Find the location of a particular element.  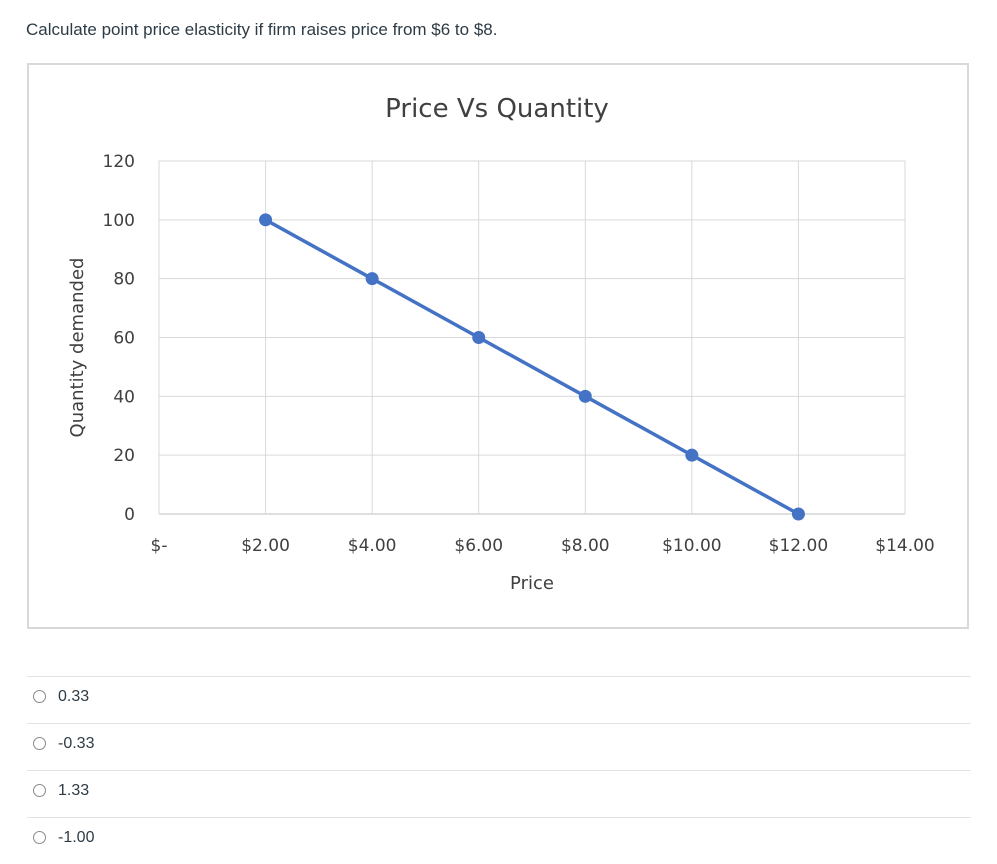

x-tick-label: $4.00 is located at coordinates (372, 546).